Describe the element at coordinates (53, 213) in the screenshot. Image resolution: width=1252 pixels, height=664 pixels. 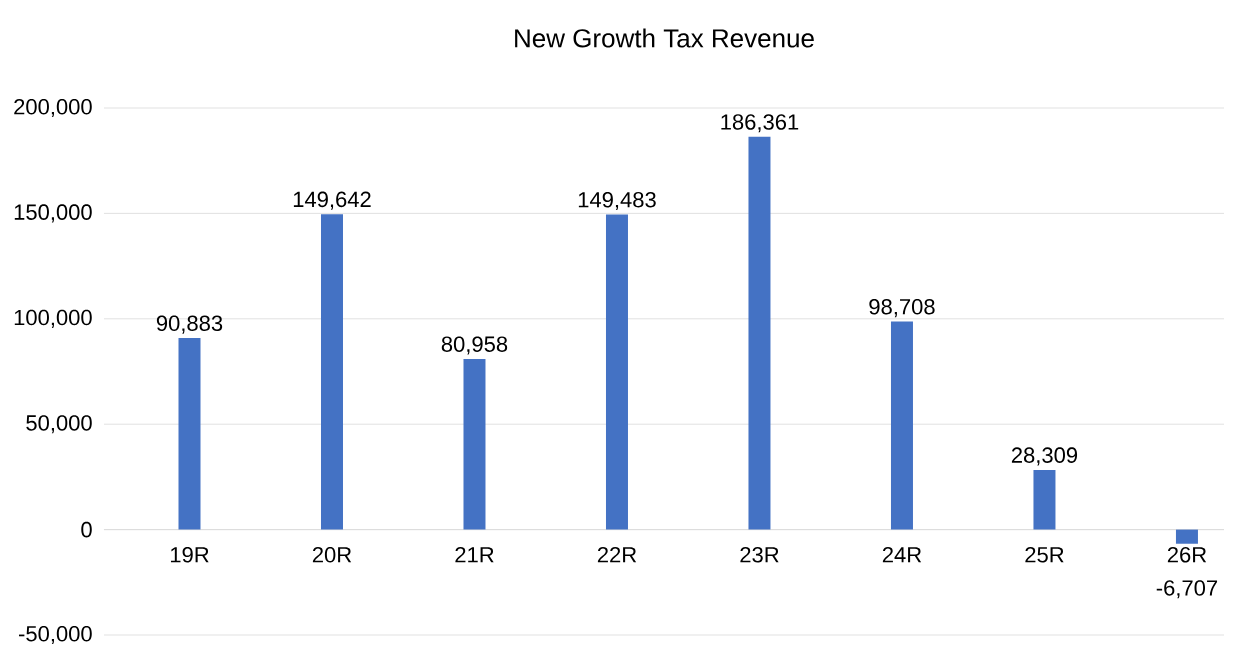
I see `y-tick-label: 150,000` at that location.